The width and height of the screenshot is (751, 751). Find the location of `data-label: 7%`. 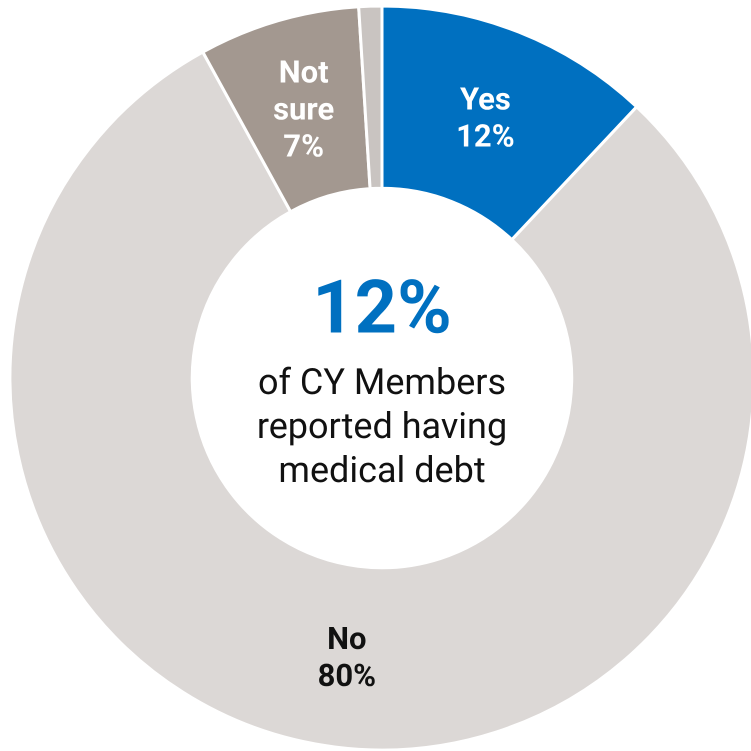

data-label: 7% is located at coordinates (303, 145).